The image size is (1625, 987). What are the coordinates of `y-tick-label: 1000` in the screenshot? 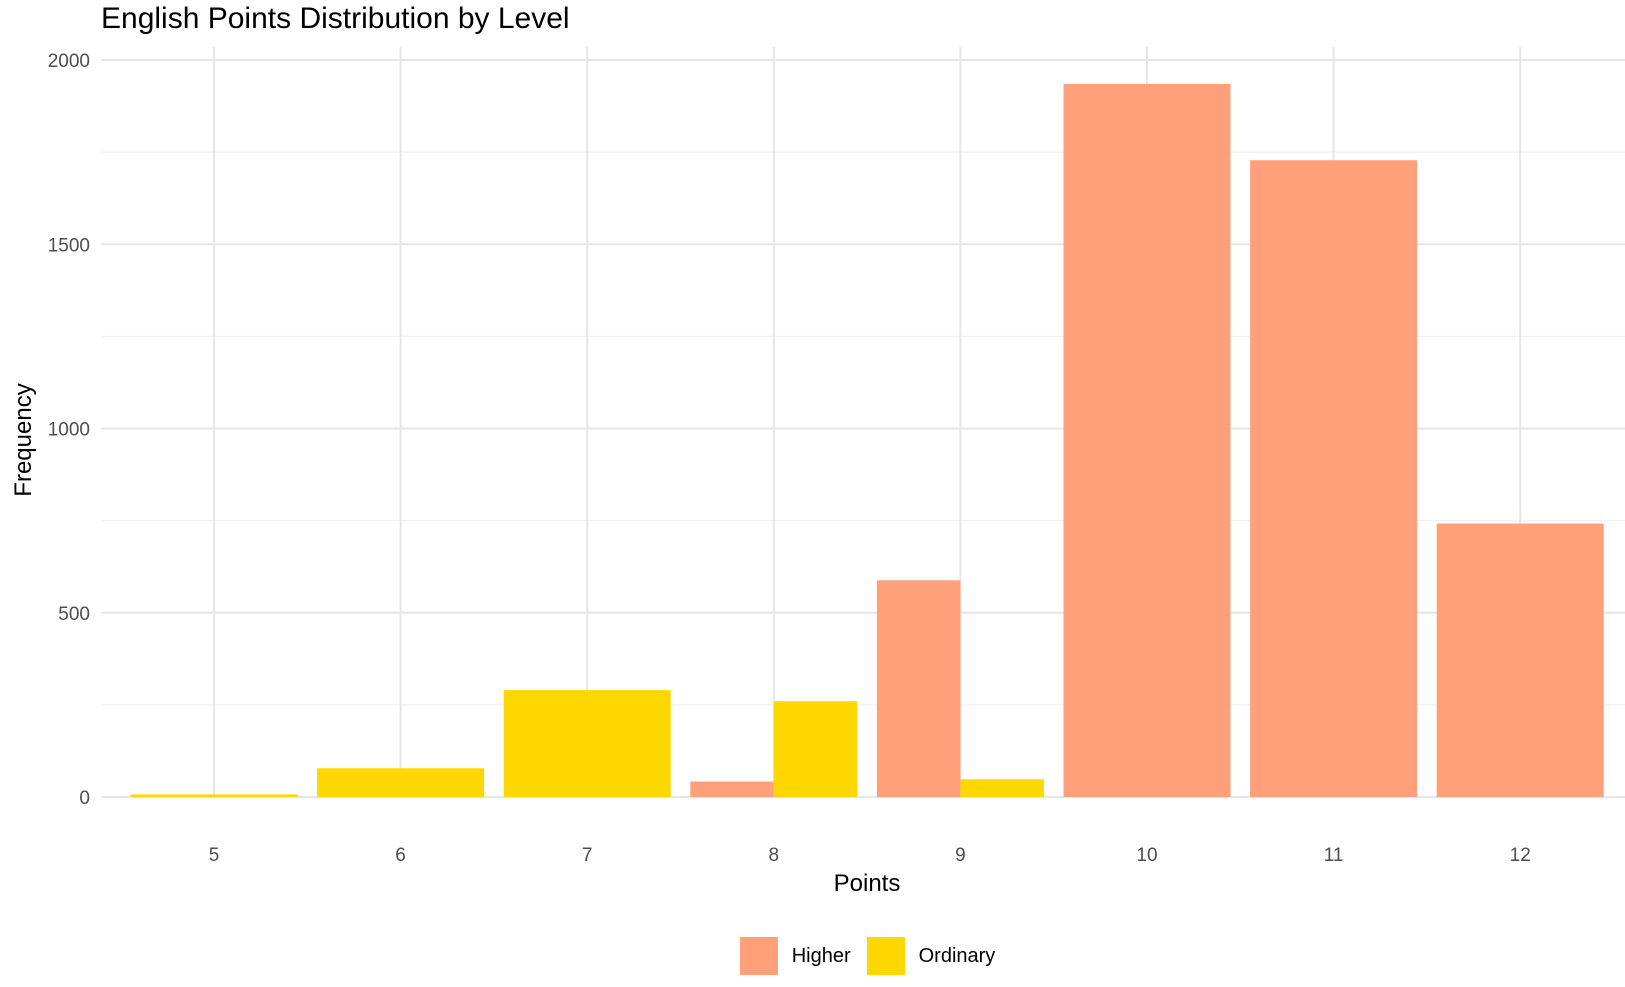 It's located at (69, 430).